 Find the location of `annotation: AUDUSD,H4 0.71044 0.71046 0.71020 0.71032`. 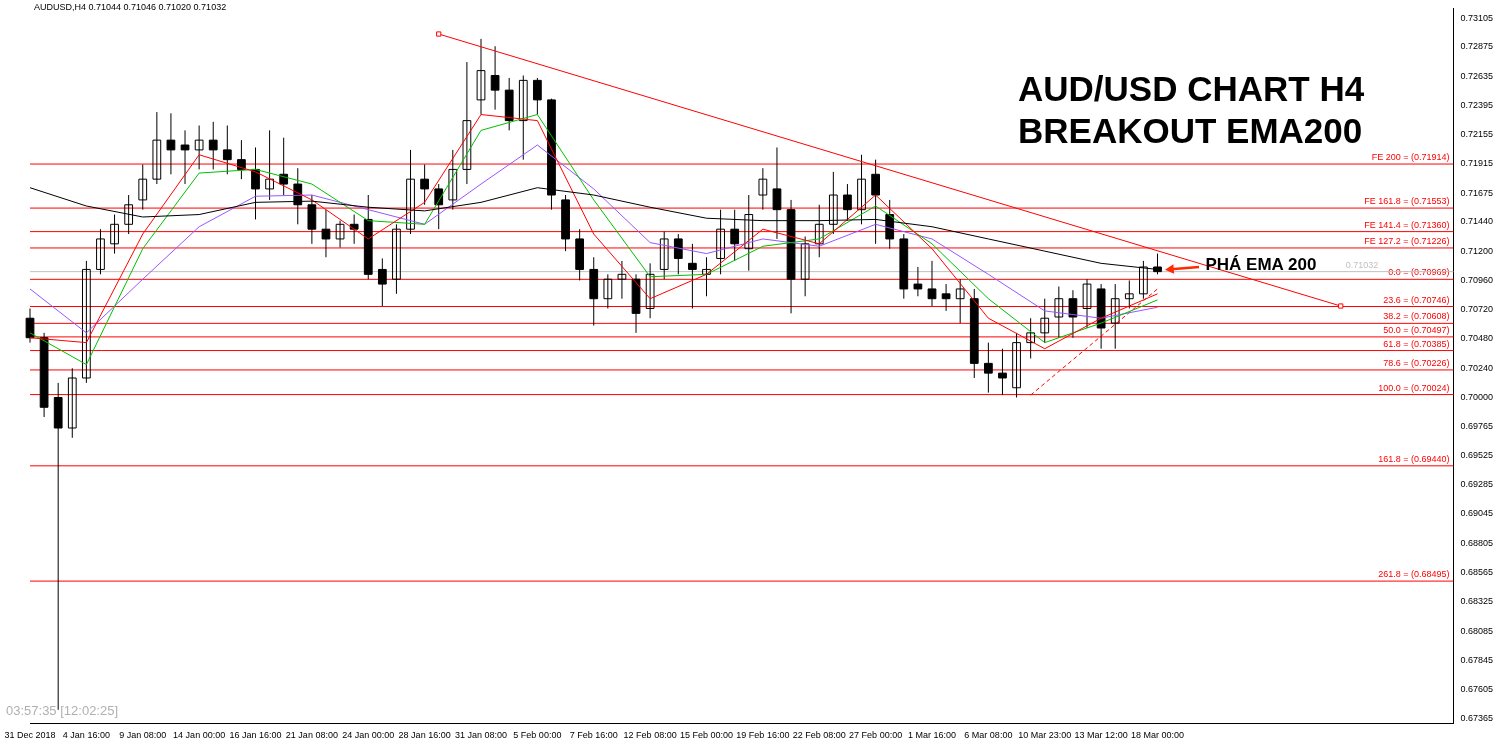

annotation: AUDUSD,H4 0.71044 0.71046 0.71020 0.71032 is located at coordinates (130, 7).